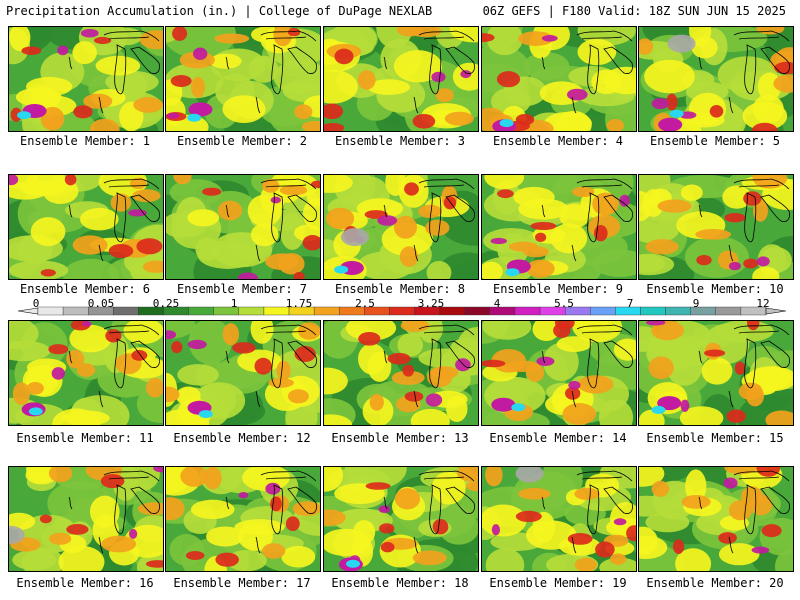 The image size is (800, 600). I want to click on member-caption: Ensemble Member: 4, so click(558, 141).